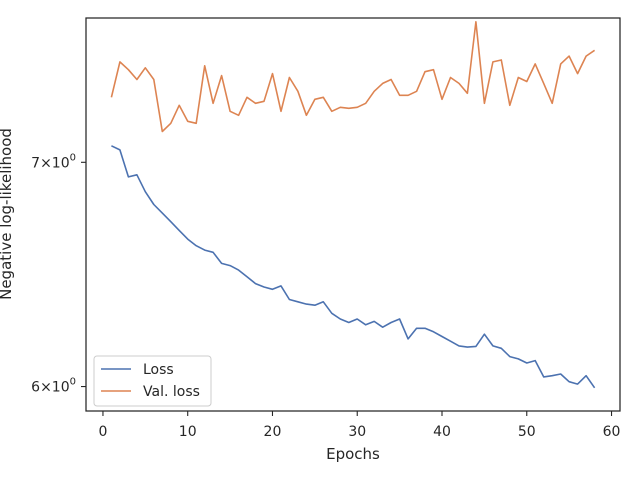 The height and width of the screenshot is (484, 640). What do you see at coordinates (152, 381) in the screenshot?
I see `legend: Loss Val. loss` at bounding box center [152, 381].